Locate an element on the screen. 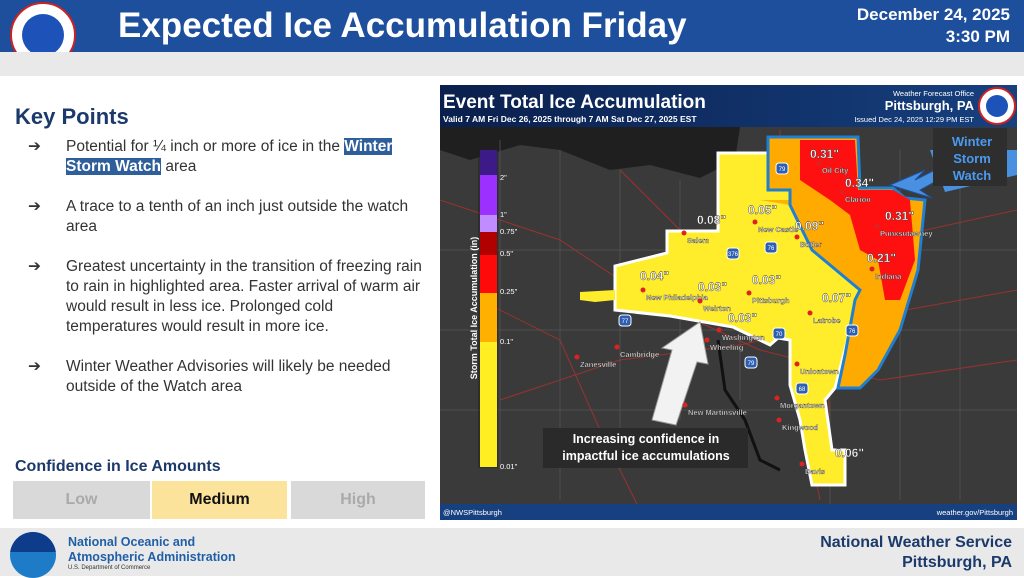 The width and height of the screenshot is (1024, 578). city-label: Punxsutawney is located at coordinates (906, 233).